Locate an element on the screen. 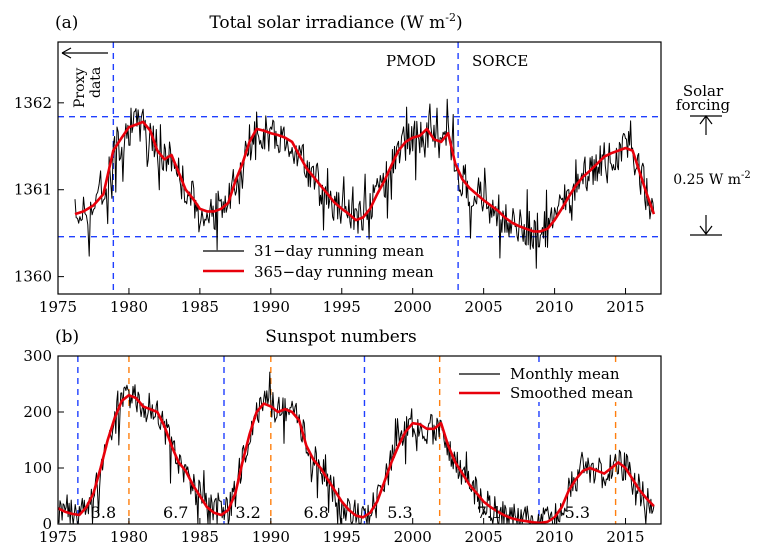 This screenshot has width=766, height=549. panel-a-y-axis: 1360 1361 1362 is located at coordinates (39, 190).